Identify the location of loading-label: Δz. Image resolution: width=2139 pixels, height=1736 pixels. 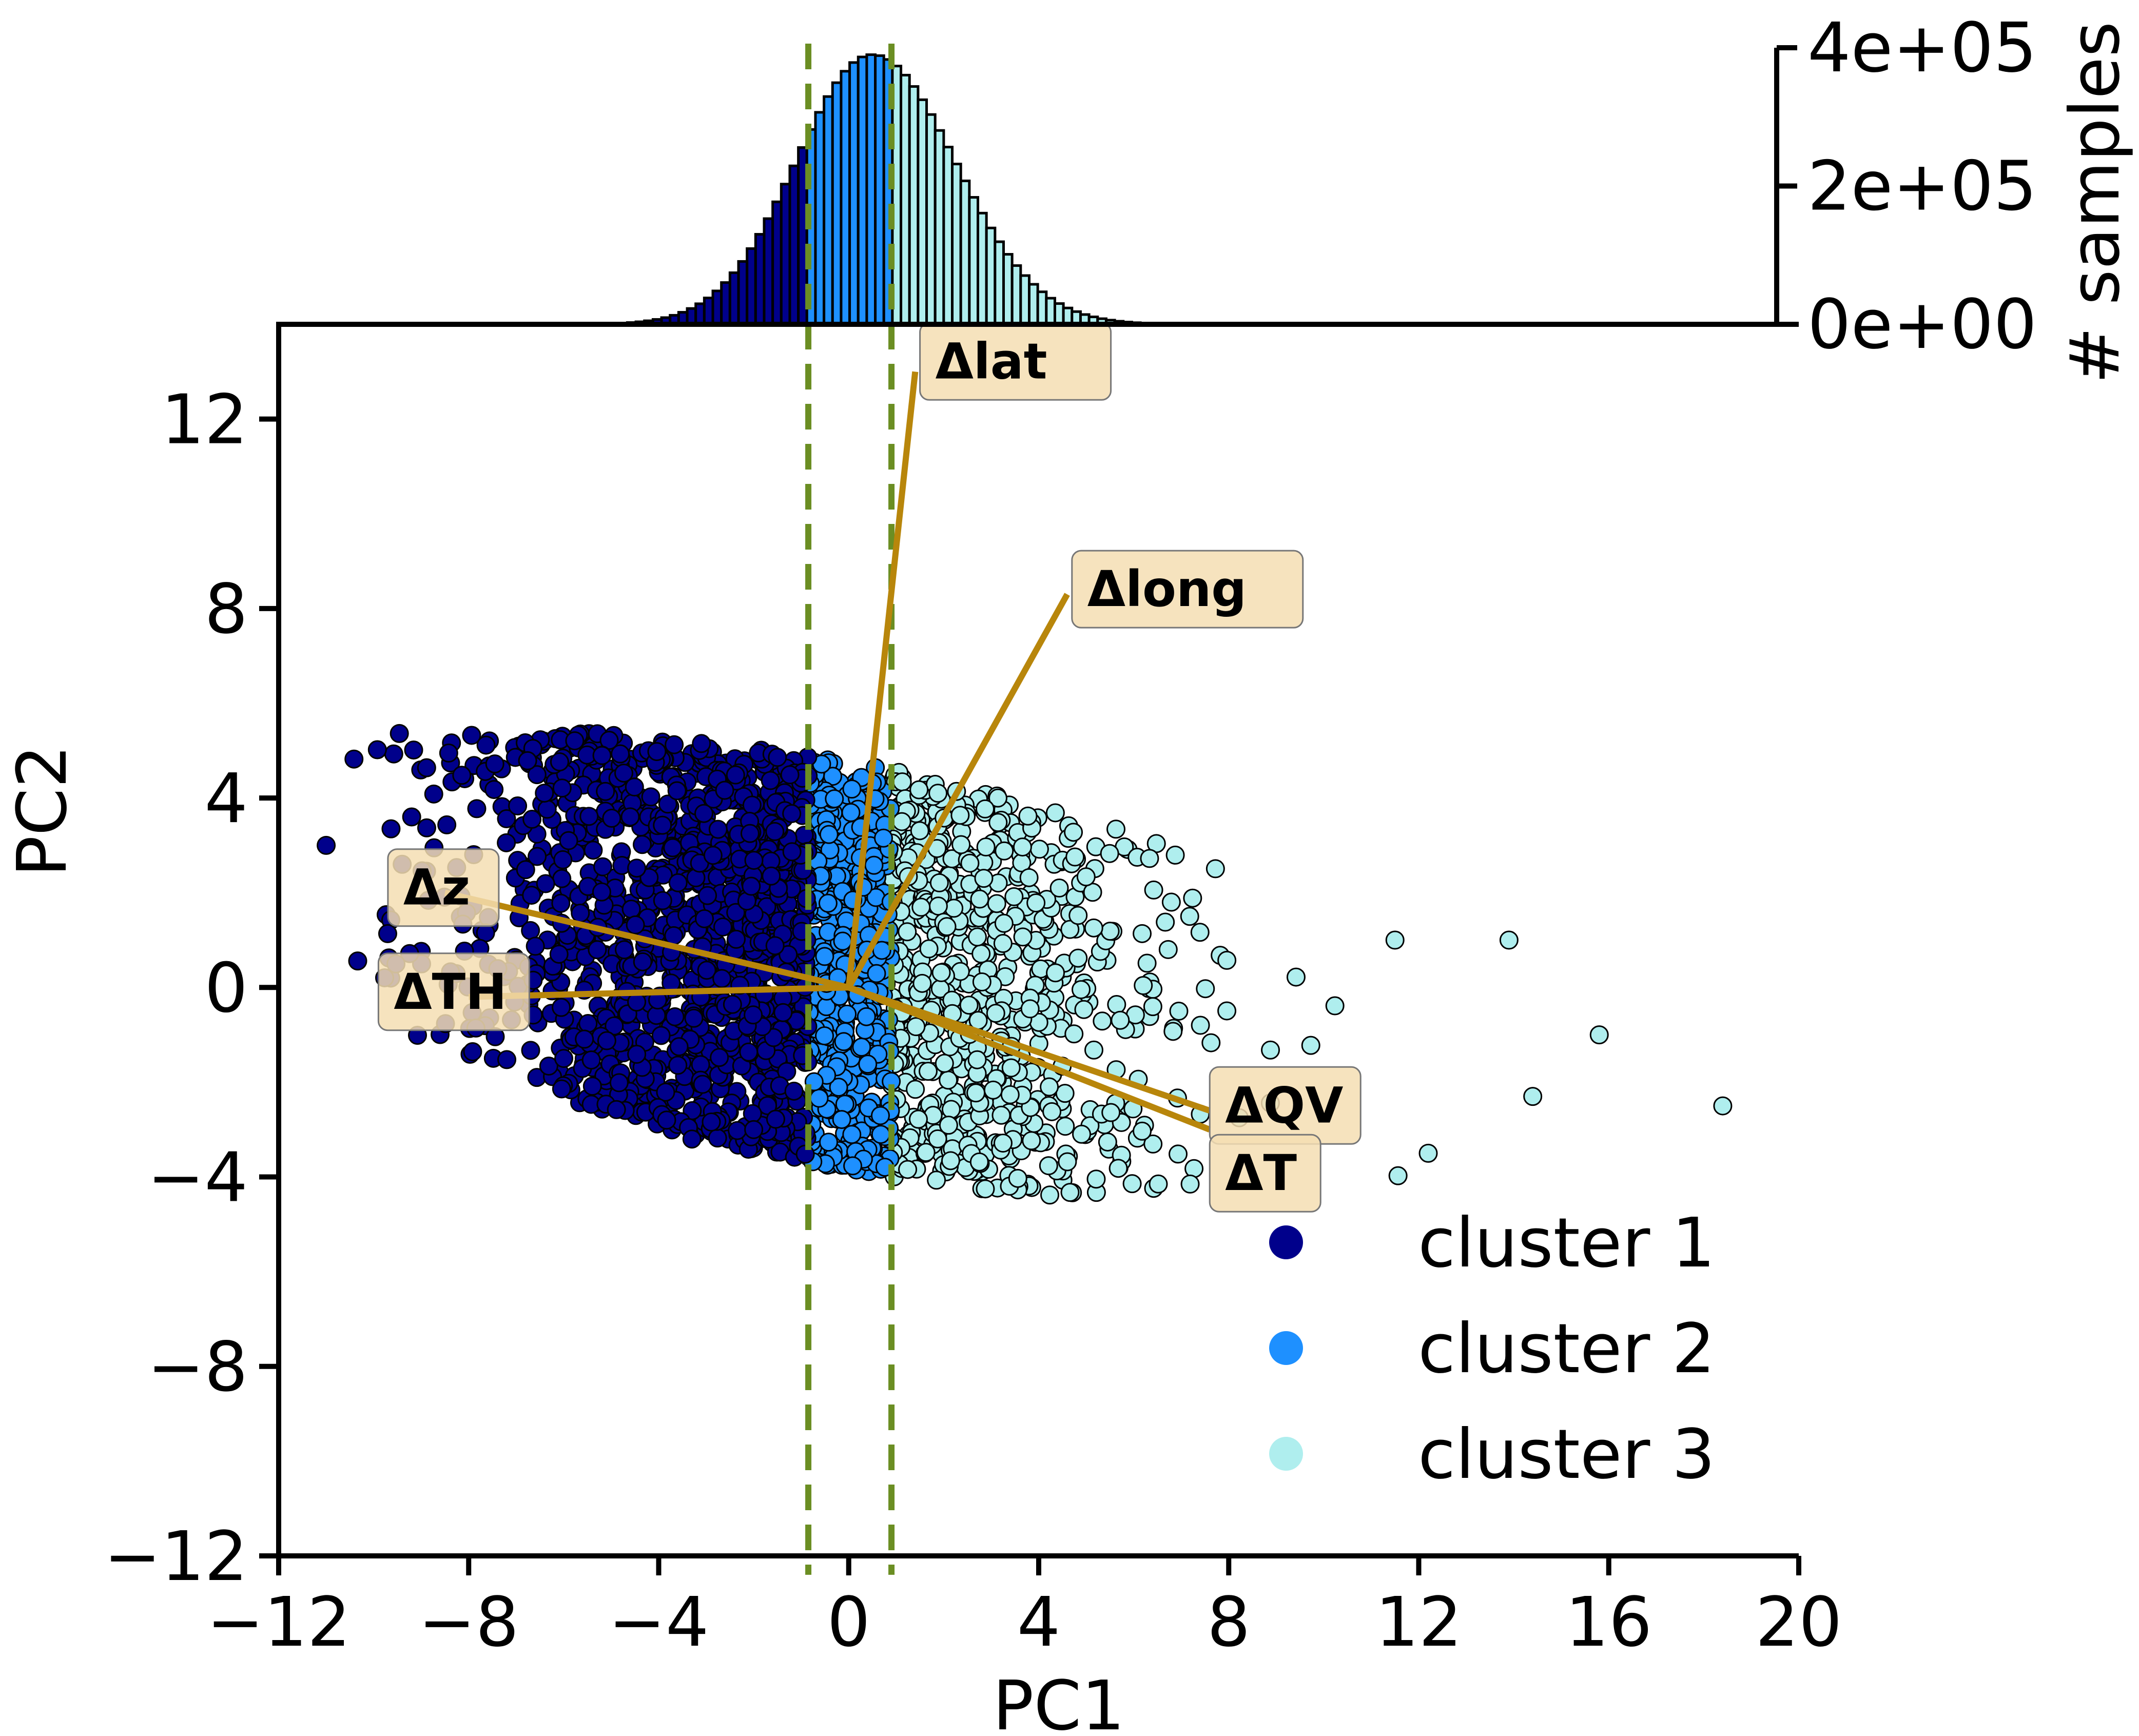
(436, 888).